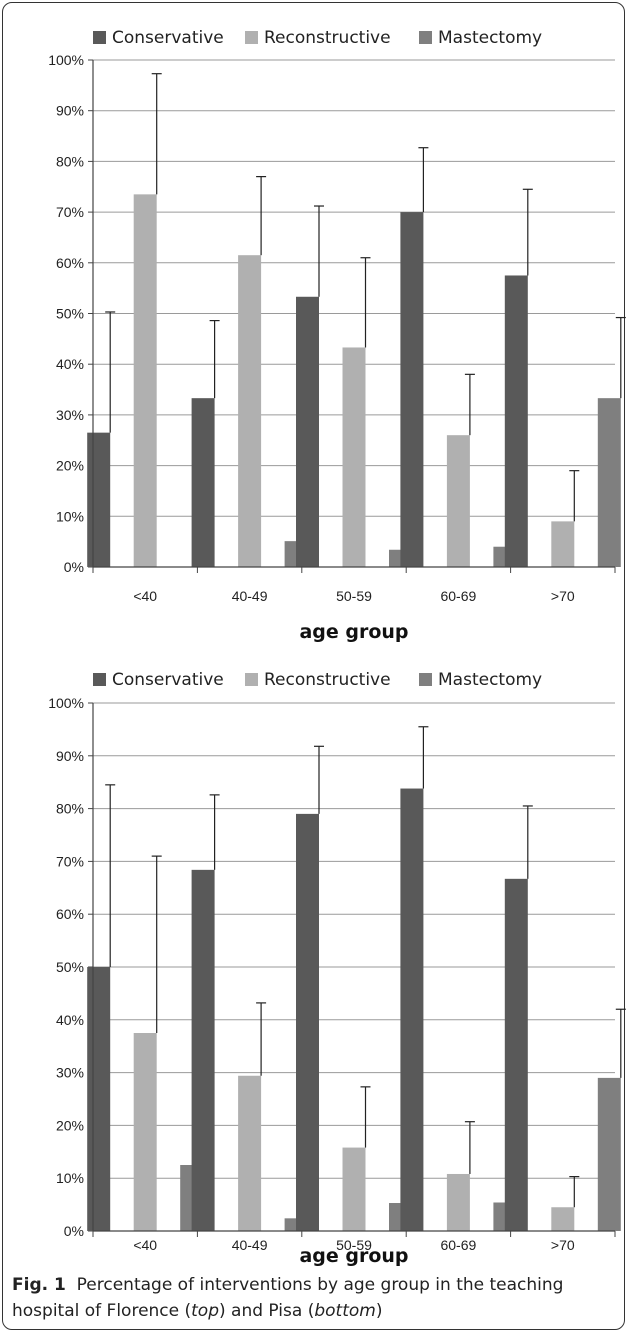 Image resolution: width=629 pixels, height=1334 pixels. Describe the element at coordinates (267, 1311) in the screenshot. I see `caption-text-2: ) and Pisa (` at that location.